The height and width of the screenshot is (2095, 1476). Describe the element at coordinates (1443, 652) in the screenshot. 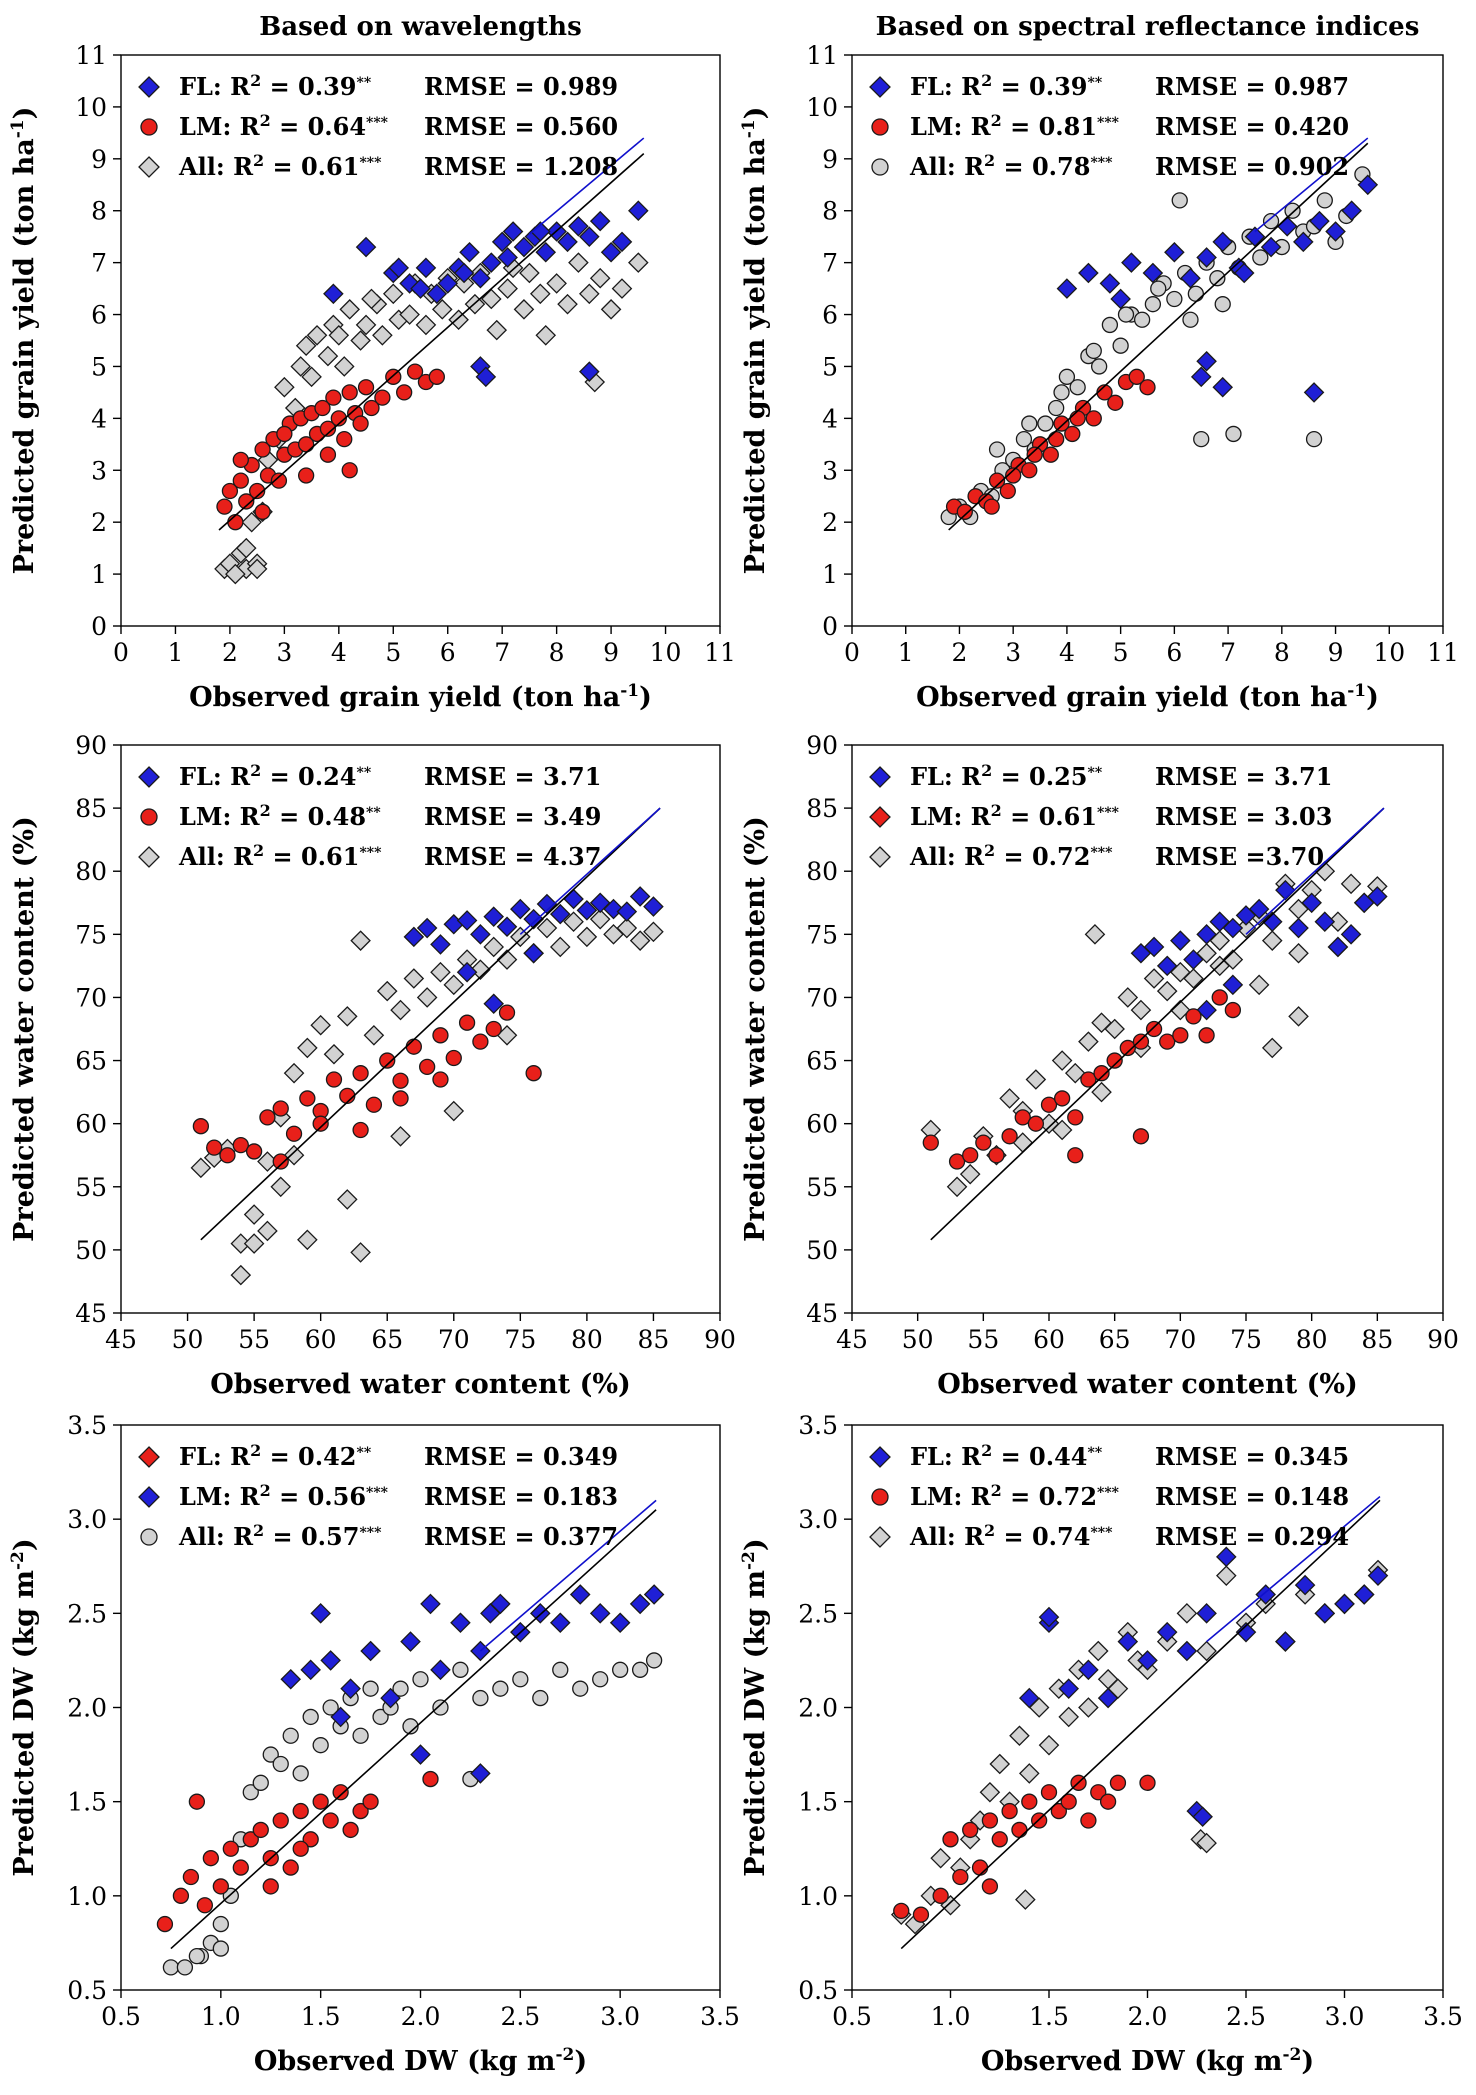

I see `x-tick-label: 11` at that location.